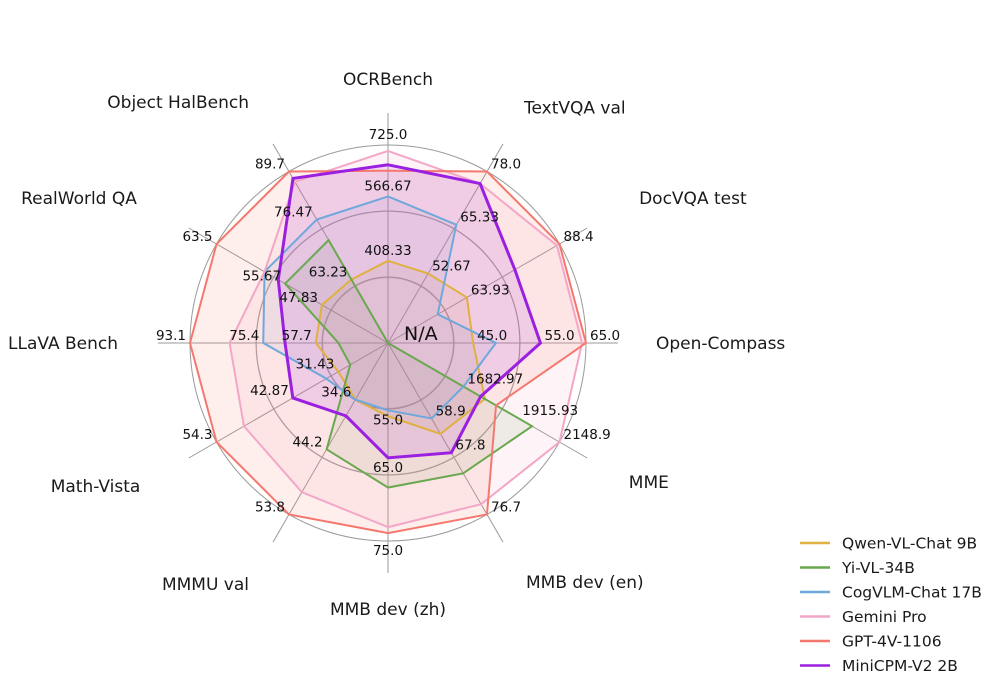  I want to click on series-area-cogvlm-chat-17b, so click(379, 307).